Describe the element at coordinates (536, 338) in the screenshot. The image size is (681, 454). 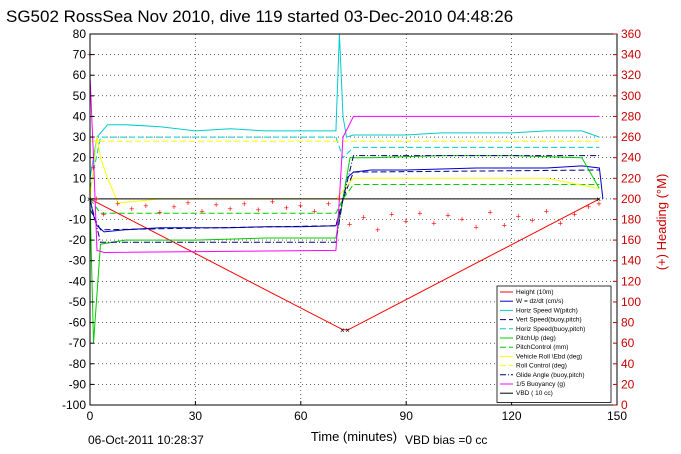
I see `legend-entry: PitchUp (deg)` at that location.